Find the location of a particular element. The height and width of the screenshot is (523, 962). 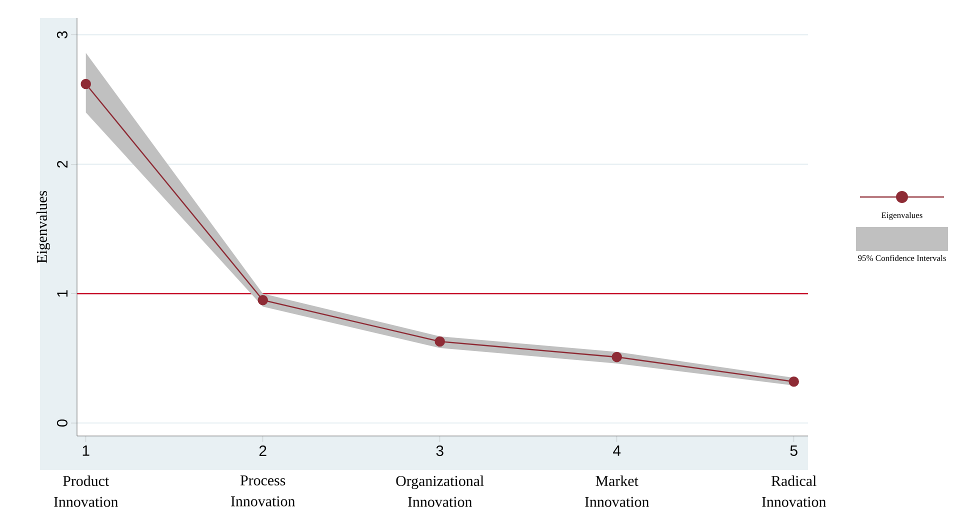

x-tick-label: 3 is located at coordinates (440, 451).